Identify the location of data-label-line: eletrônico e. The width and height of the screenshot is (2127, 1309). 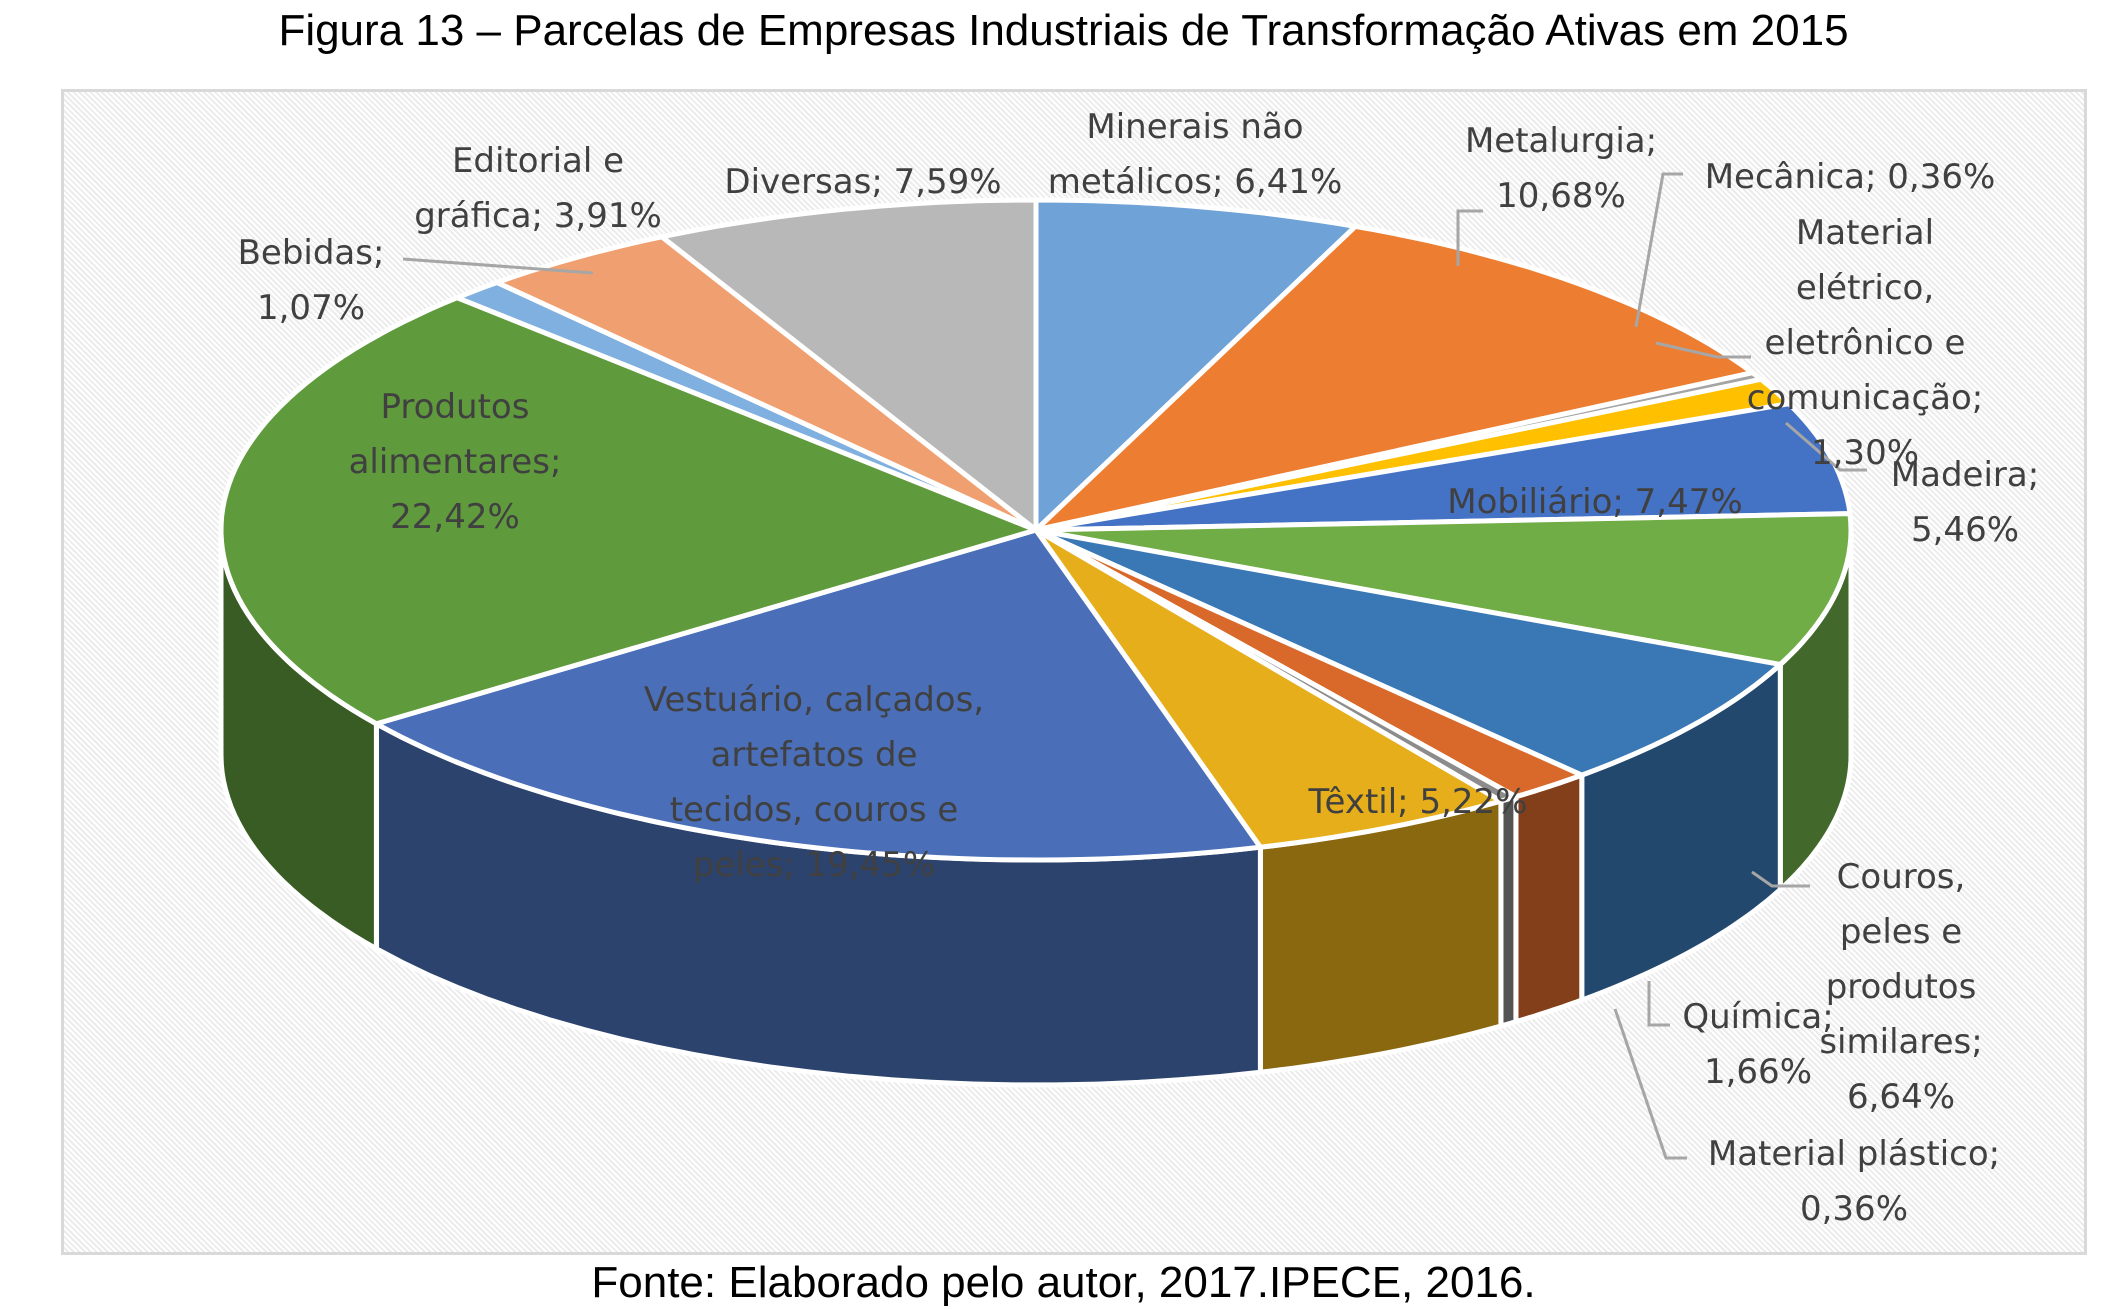
(1865, 343).